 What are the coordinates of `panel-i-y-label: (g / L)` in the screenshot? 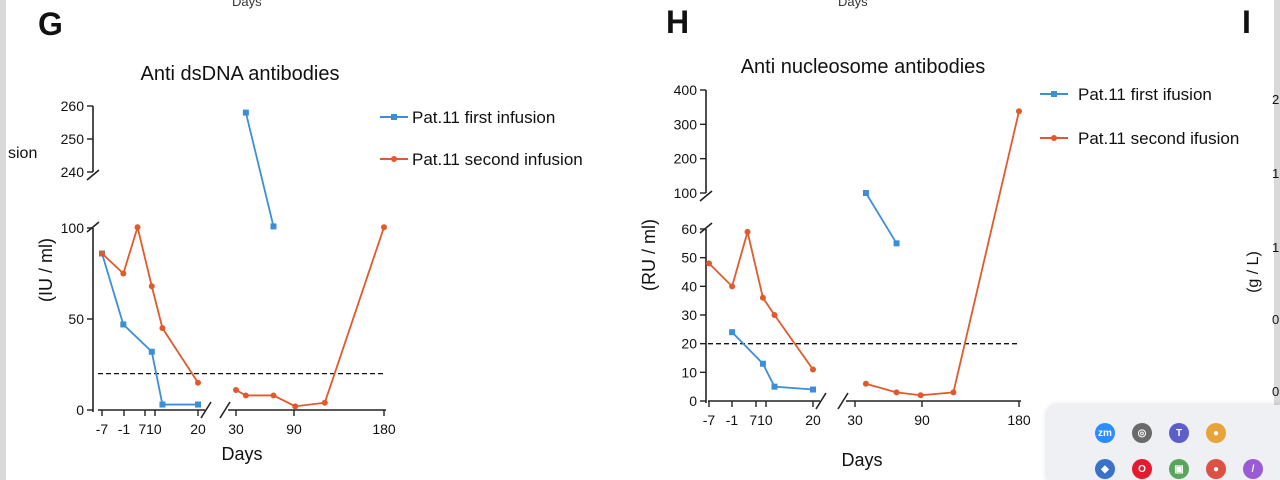 It's located at (1253, 272).